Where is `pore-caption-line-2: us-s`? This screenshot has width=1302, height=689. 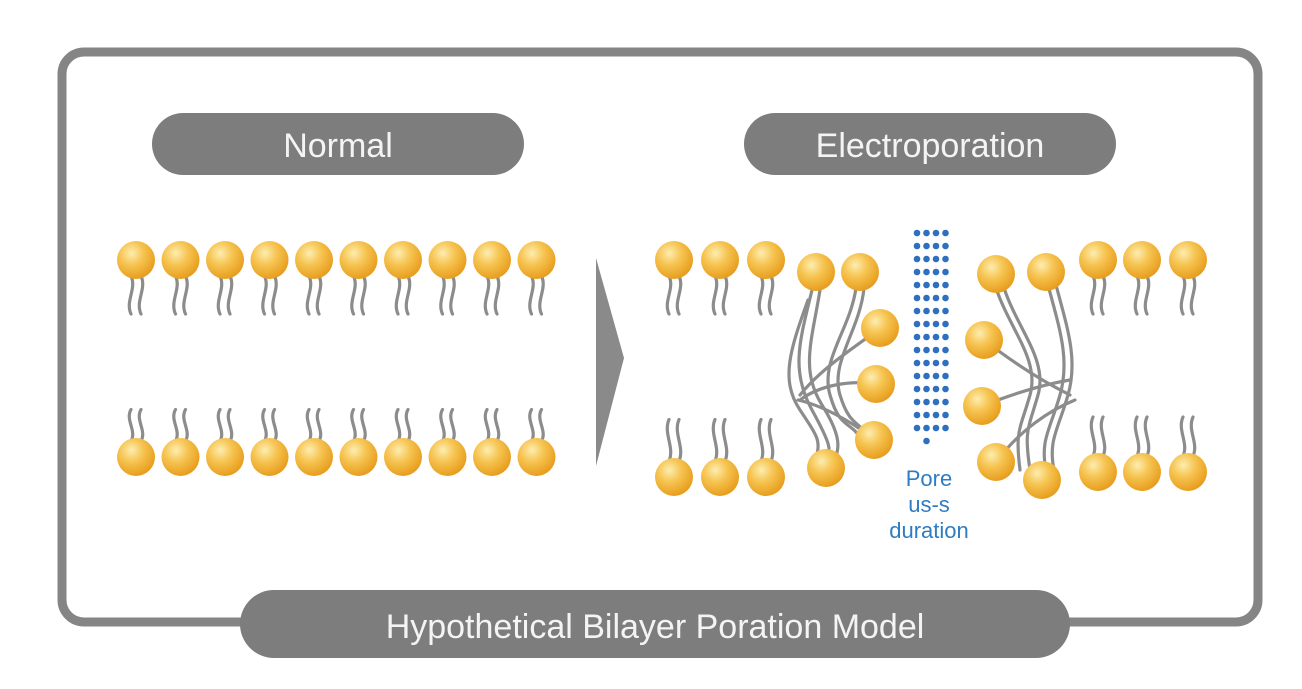
pore-caption-line-2: us-s is located at coordinates (929, 504).